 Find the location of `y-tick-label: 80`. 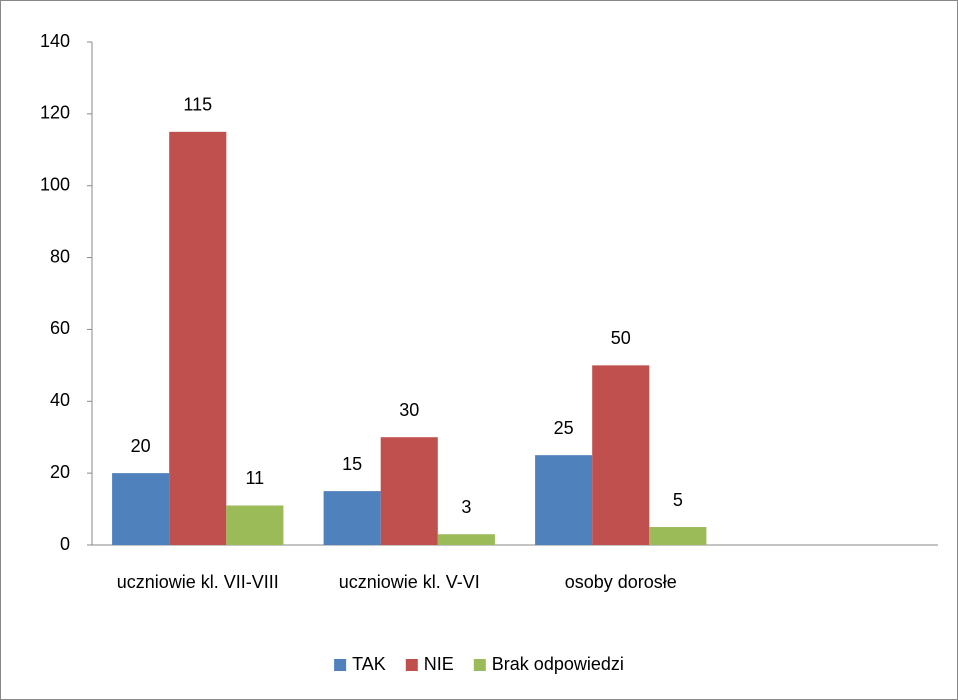

y-tick-label: 80 is located at coordinates (60, 256).